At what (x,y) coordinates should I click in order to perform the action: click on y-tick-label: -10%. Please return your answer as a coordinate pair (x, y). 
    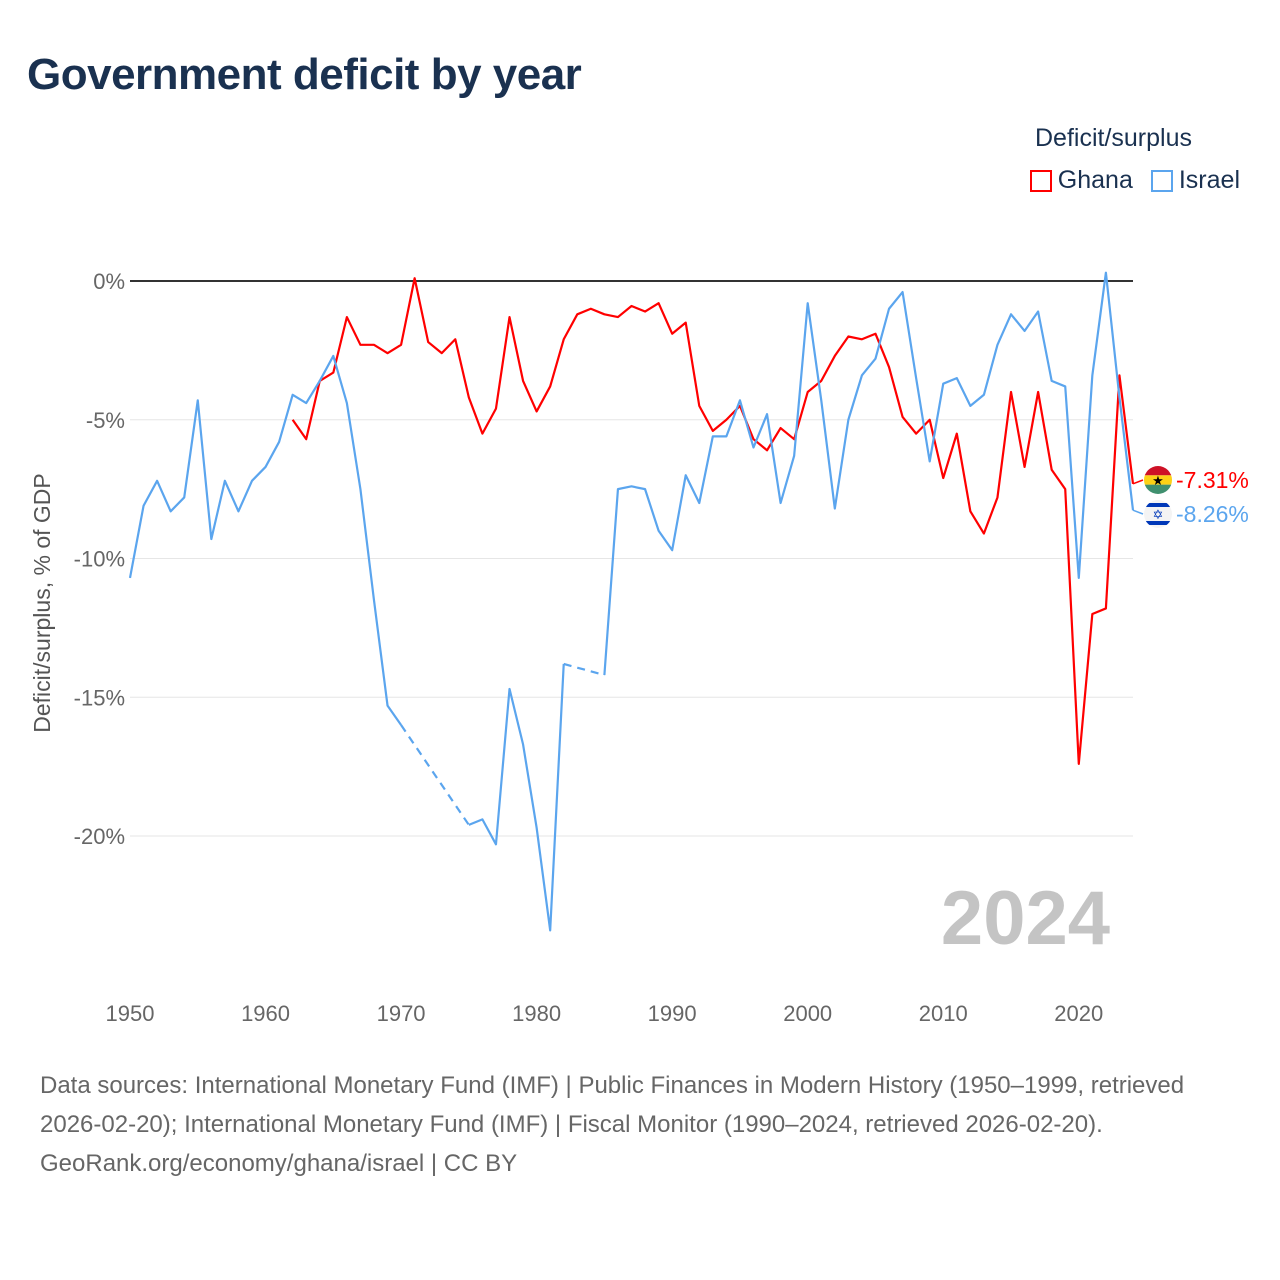
    Looking at the image, I should click on (99, 559).